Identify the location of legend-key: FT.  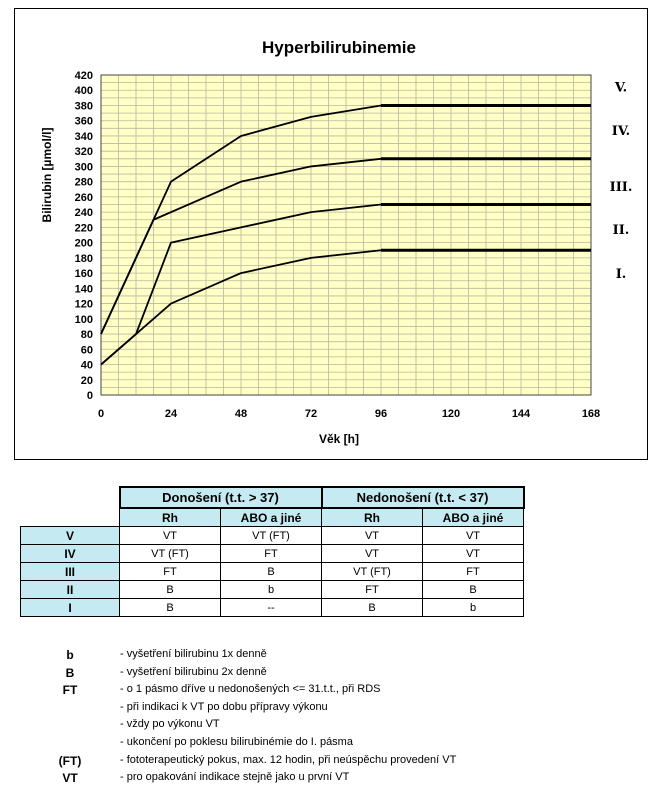
(70, 690).